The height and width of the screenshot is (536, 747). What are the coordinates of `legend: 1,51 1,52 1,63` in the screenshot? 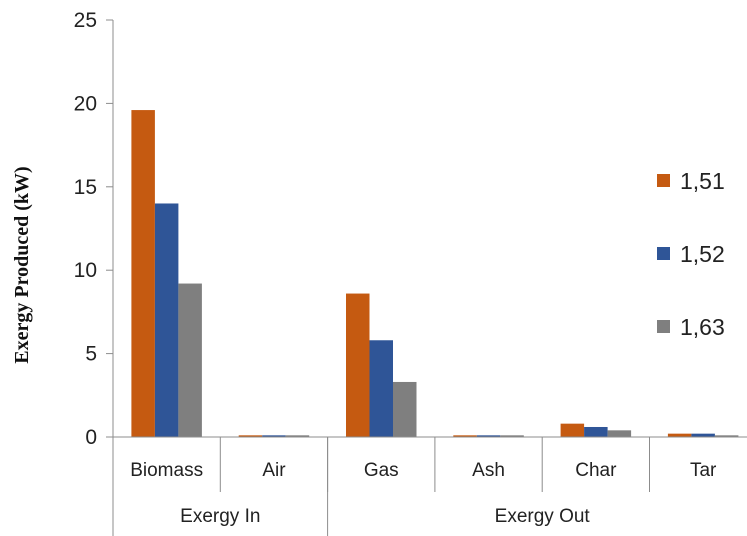 It's located at (691, 254).